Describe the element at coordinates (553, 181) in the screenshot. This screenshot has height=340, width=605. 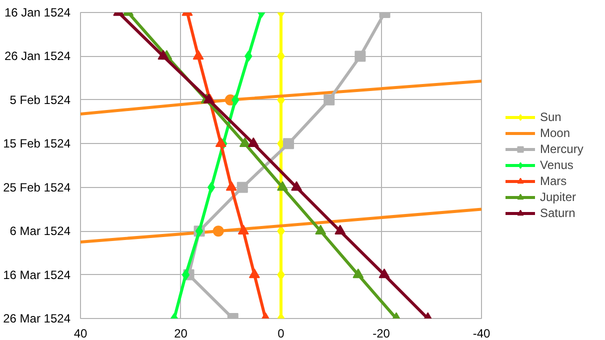
I see `legend-label: Mars` at that location.